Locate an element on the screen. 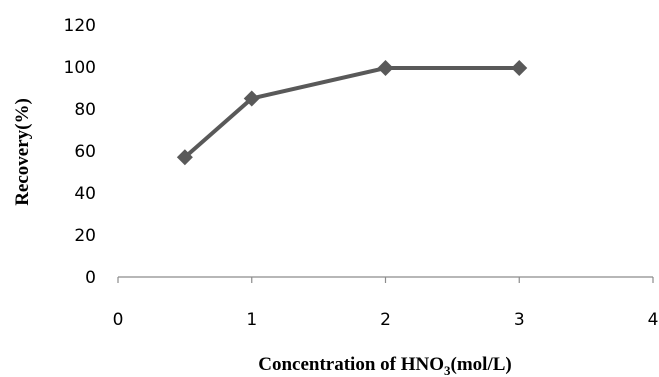 The height and width of the screenshot is (377, 659). x-tick-label: 1 is located at coordinates (251, 320).